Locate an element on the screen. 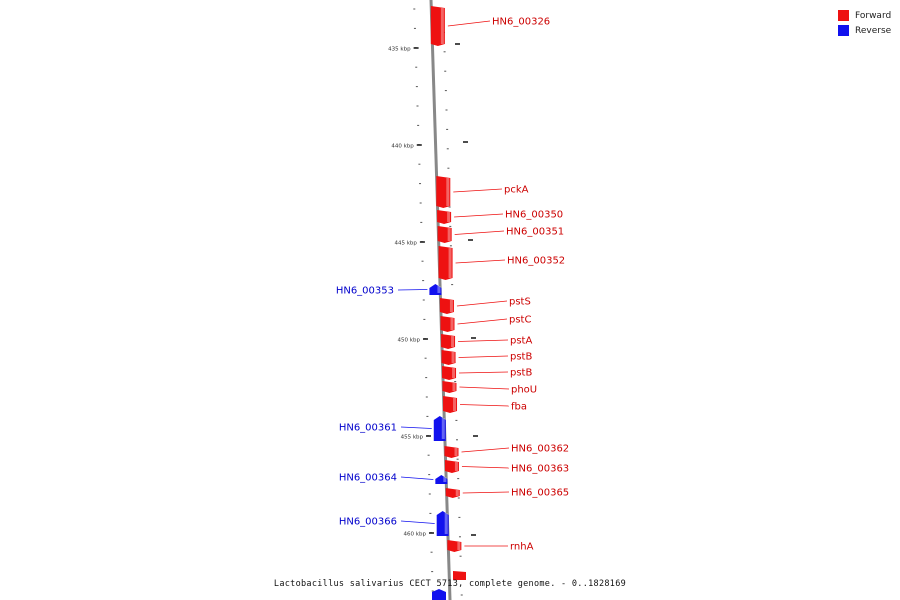  ruler-tick-label: 440 kbp is located at coordinates (402, 147).